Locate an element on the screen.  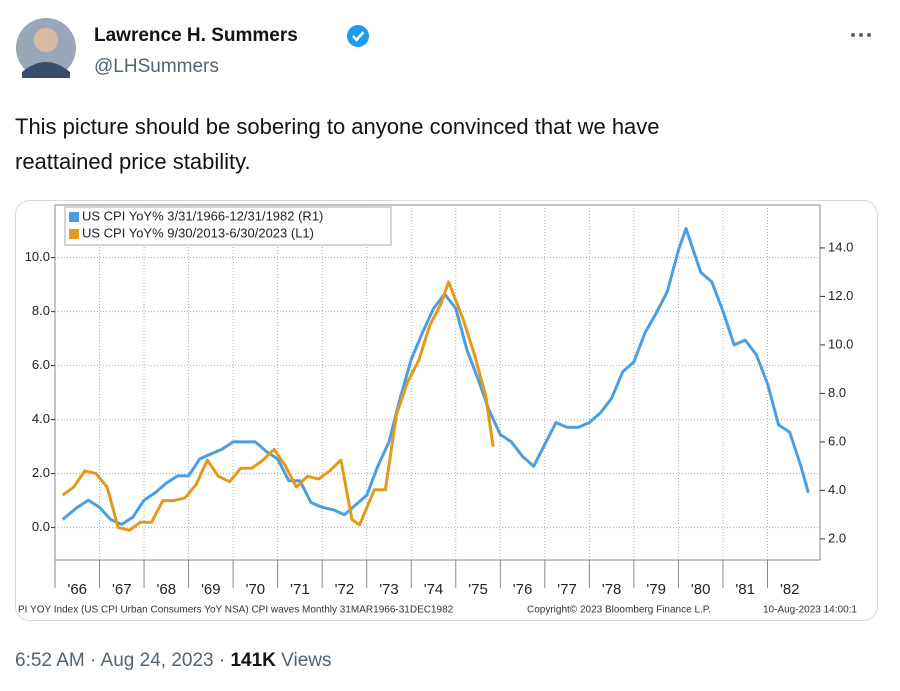
x-tick-label: '71 is located at coordinates (300, 589).